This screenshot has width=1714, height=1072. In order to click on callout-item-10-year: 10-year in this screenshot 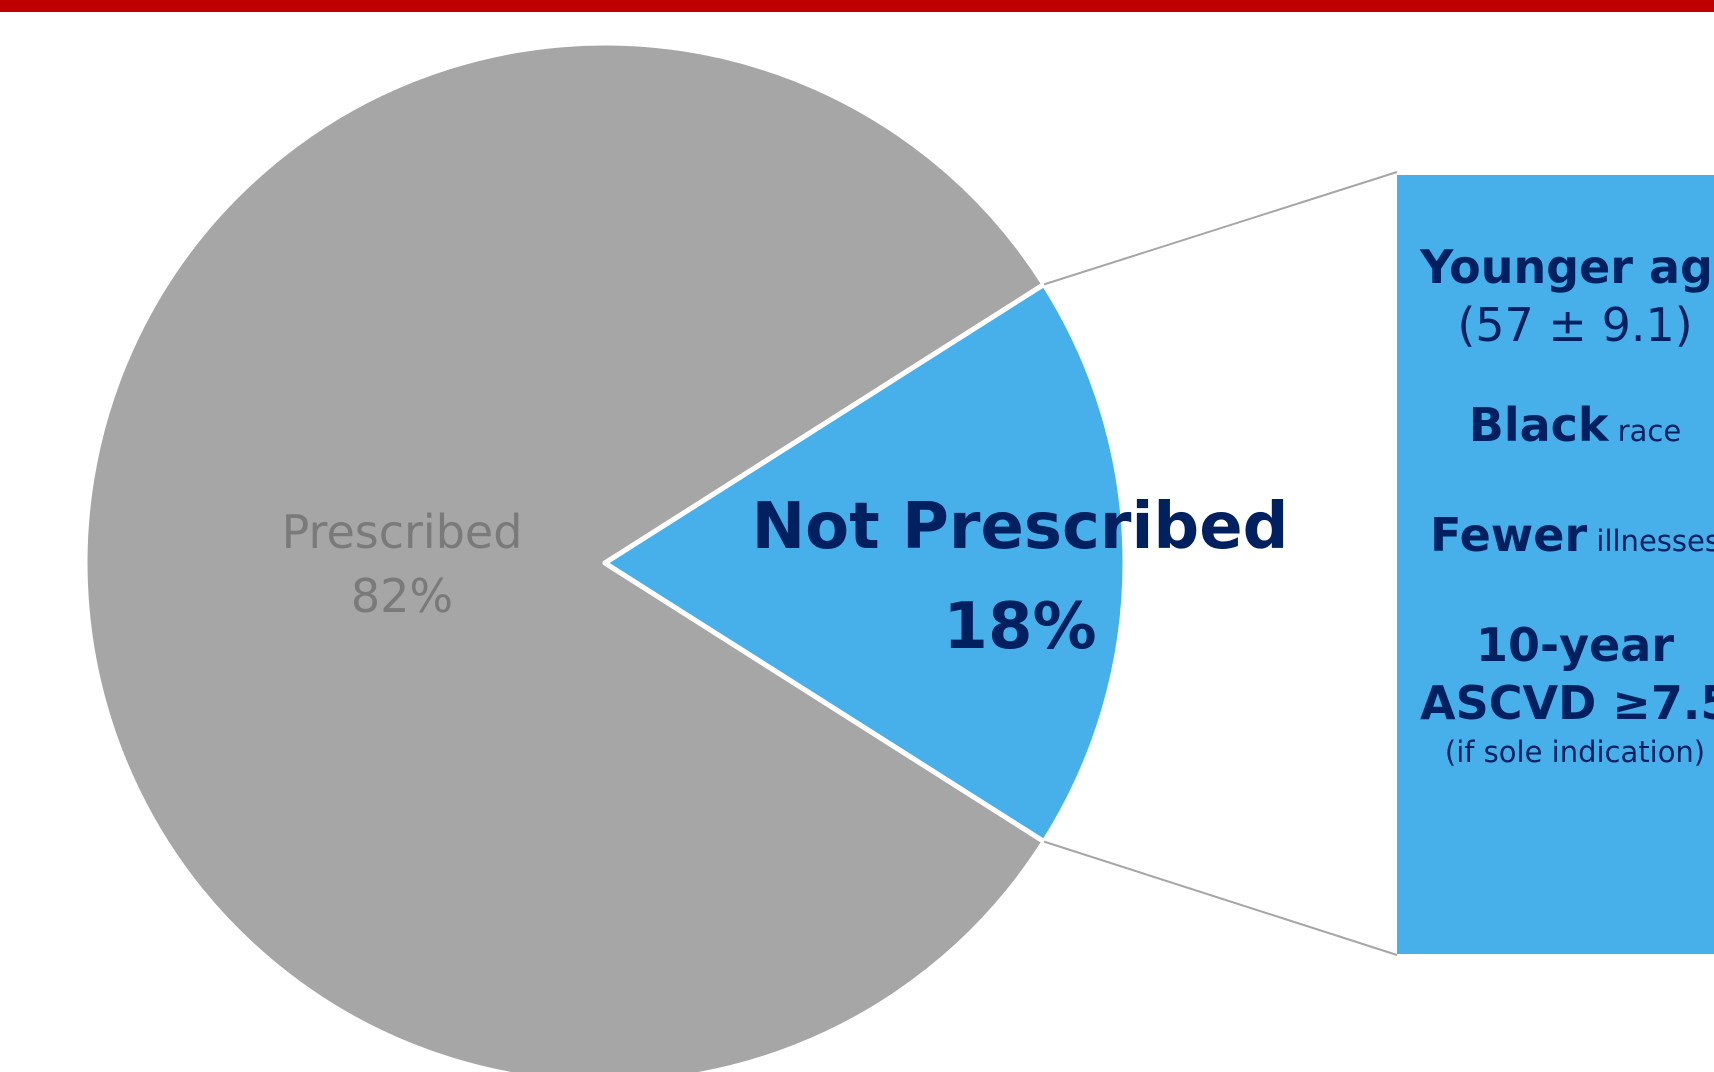, I will do `click(1574, 645)`.